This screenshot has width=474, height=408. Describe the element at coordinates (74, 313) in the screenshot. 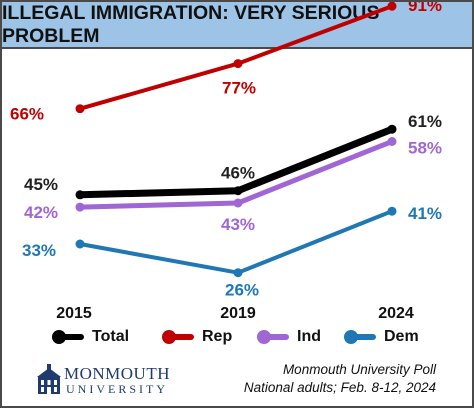

I see `x-tick-label-2015: 2015` at that location.